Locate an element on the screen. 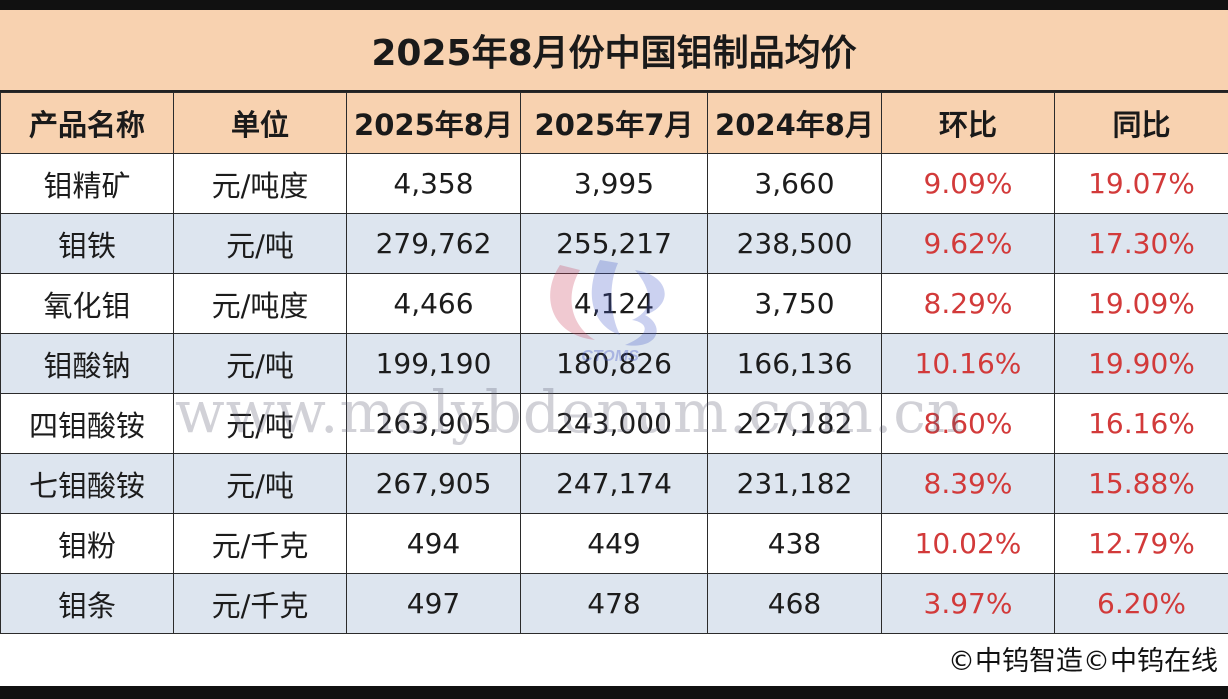 The image size is (1228, 699). cell-yoy: 16.16% is located at coordinates (1141, 423).